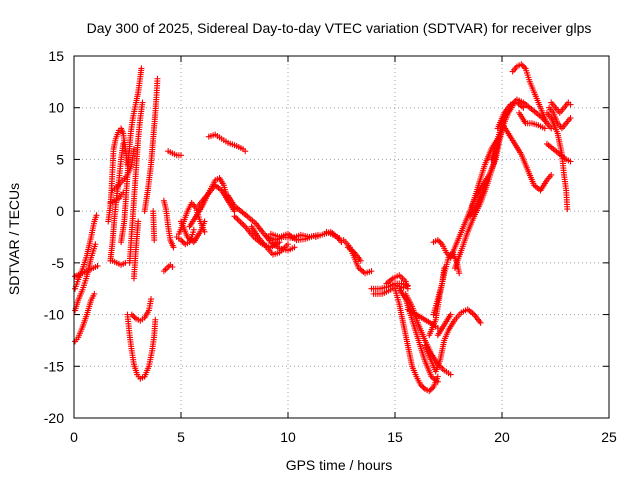  I want to click on x-tick-label: 20, so click(502, 437).